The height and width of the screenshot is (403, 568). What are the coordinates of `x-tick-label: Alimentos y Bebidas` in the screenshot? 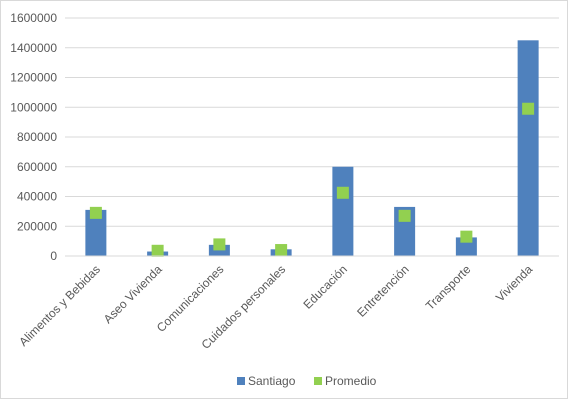 It's located at (59, 305).